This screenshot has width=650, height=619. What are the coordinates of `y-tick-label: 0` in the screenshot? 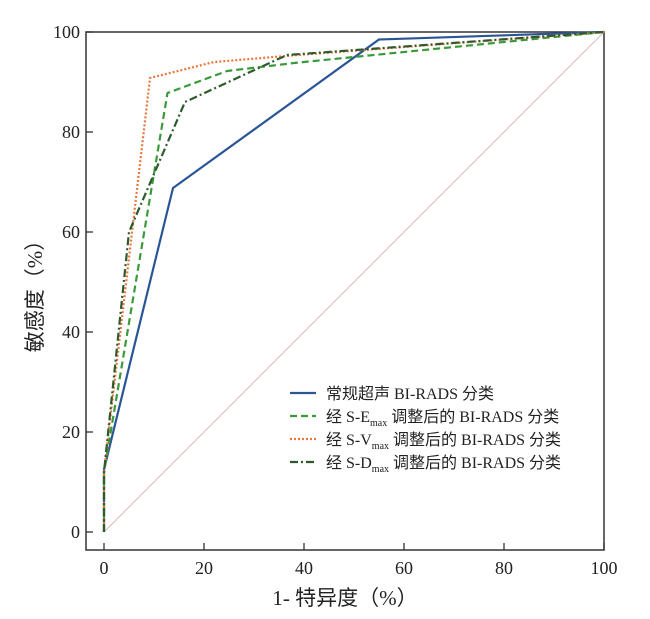 It's located at (75, 532).